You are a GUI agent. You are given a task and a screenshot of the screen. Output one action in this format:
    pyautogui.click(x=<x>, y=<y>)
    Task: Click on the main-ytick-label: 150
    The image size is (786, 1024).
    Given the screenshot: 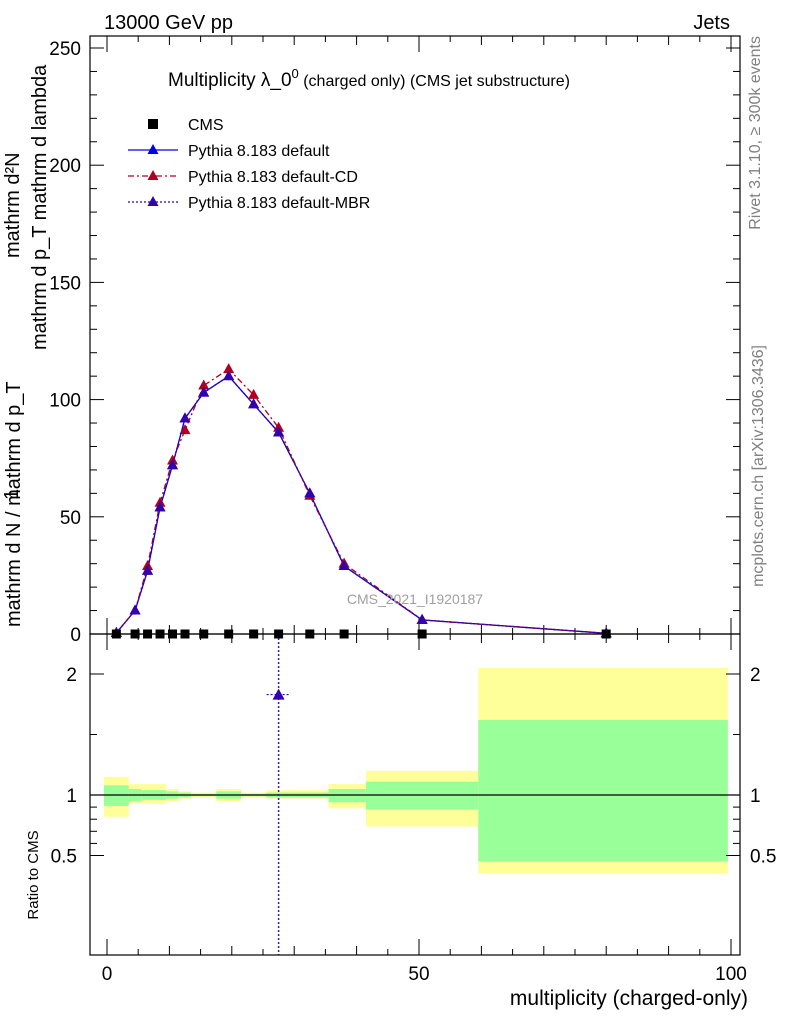 What is the action you would take?
    pyautogui.click(x=65, y=283)
    